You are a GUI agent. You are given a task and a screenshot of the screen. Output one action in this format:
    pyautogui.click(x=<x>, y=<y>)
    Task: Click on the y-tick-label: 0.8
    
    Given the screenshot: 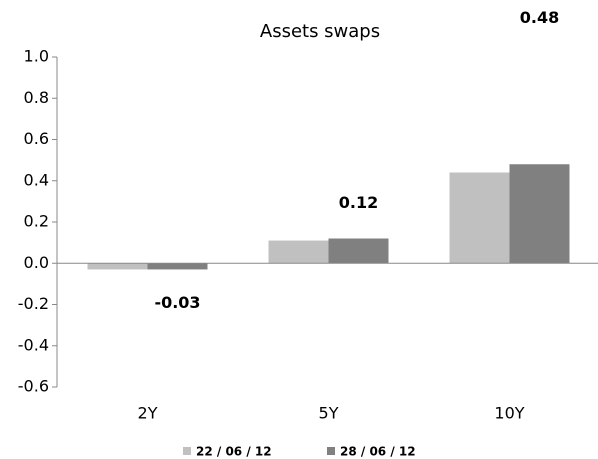 What is the action you would take?
    pyautogui.click(x=36, y=97)
    